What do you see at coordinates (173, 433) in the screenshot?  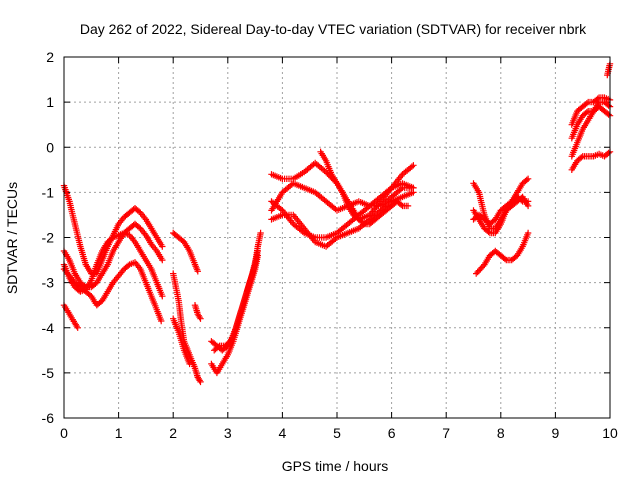 I see `x-tick-label: 2` at bounding box center [173, 433].